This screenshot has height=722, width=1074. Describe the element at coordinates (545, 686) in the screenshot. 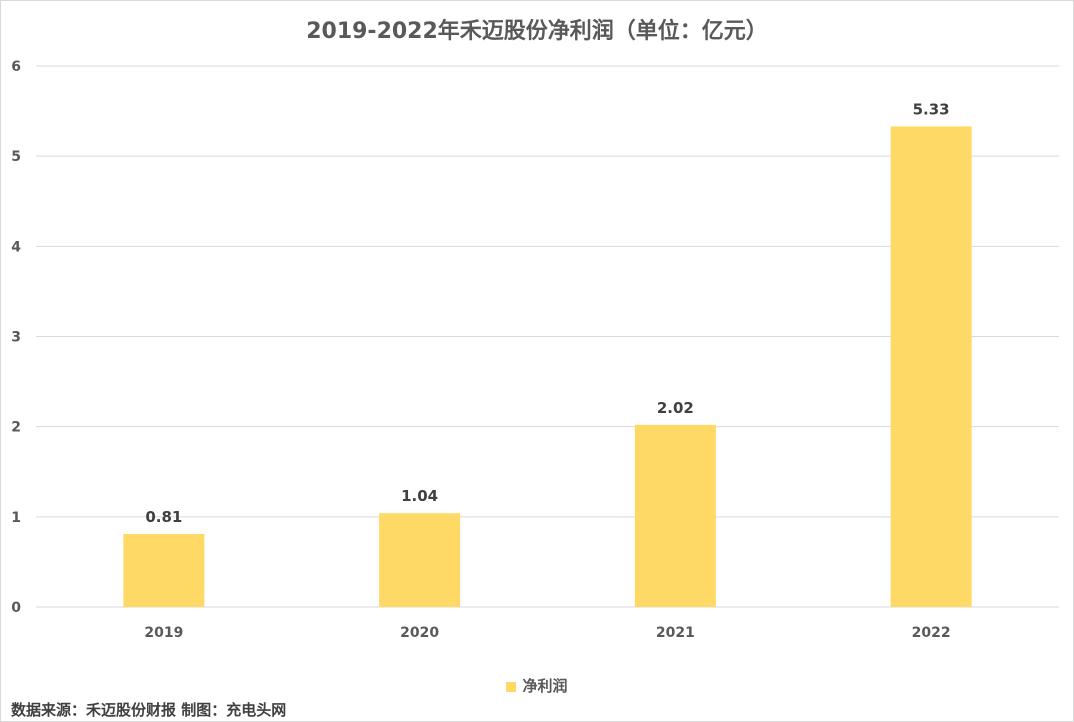

I see `legend-label: 净利润` at that location.